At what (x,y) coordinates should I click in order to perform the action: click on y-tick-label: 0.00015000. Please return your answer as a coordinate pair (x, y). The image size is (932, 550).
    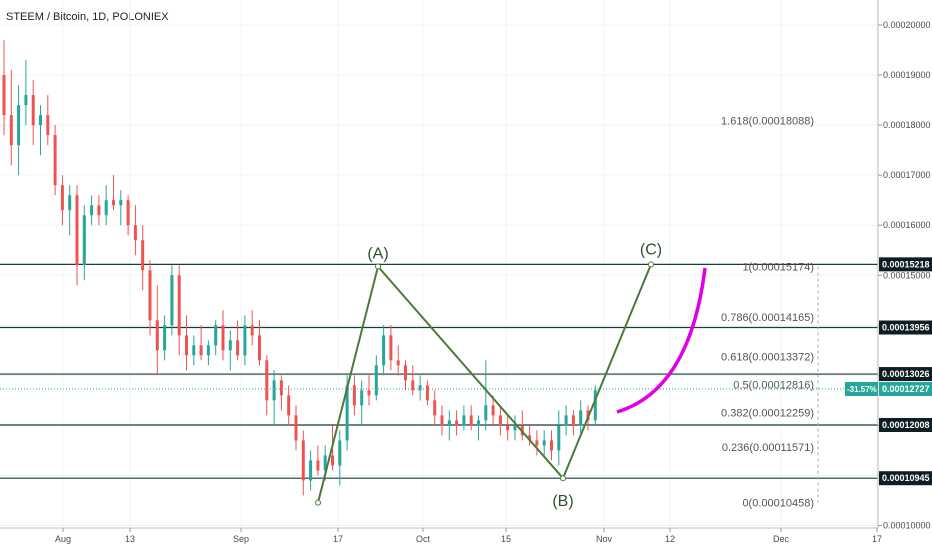
    Looking at the image, I should click on (907, 275).